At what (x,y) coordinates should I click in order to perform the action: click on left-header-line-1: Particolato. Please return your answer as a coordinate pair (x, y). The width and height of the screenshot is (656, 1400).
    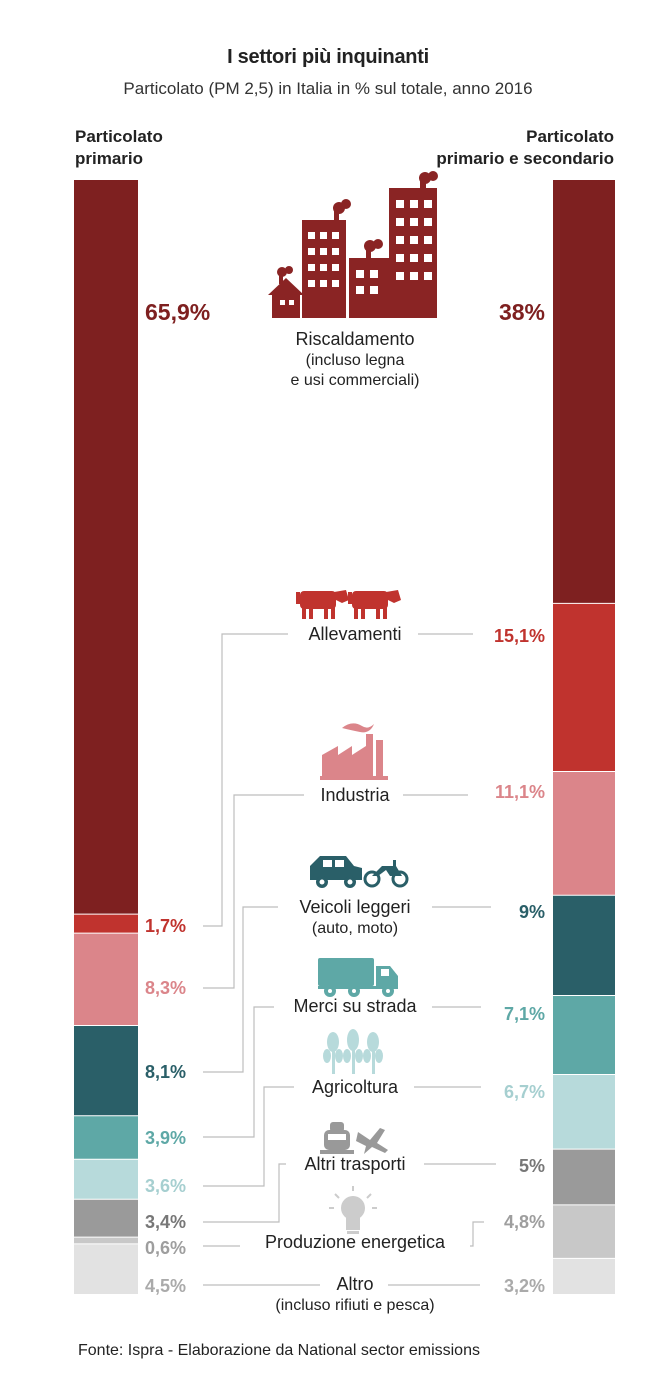
    Looking at the image, I should click on (119, 136).